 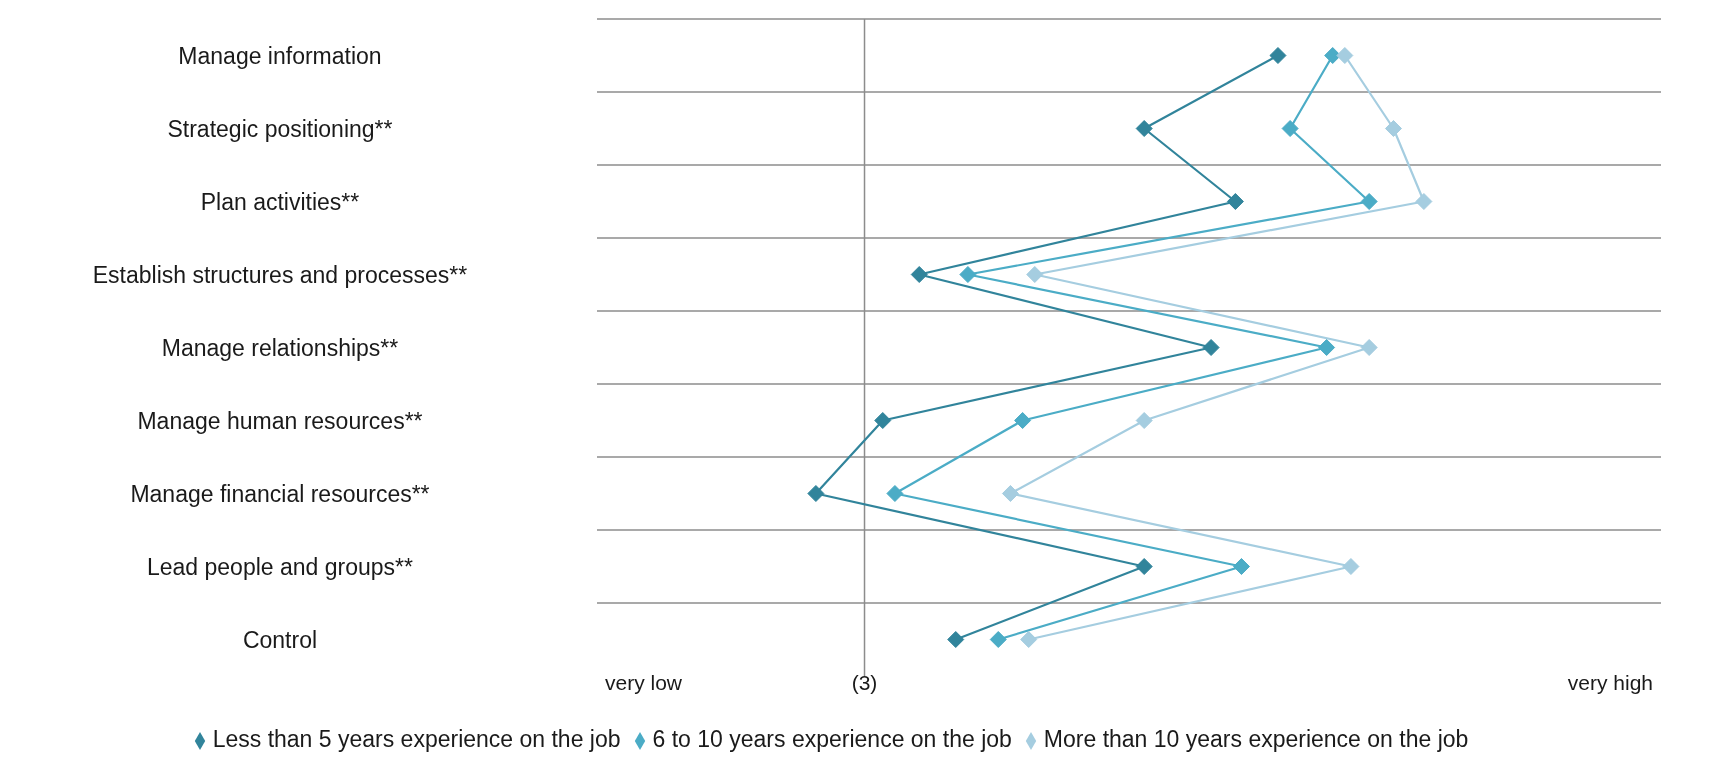 What do you see at coordinates (1256, 739) in the screenshot?
I see `legend-label: More than 10 years experience on the job` at bounding box center [1256, 739].